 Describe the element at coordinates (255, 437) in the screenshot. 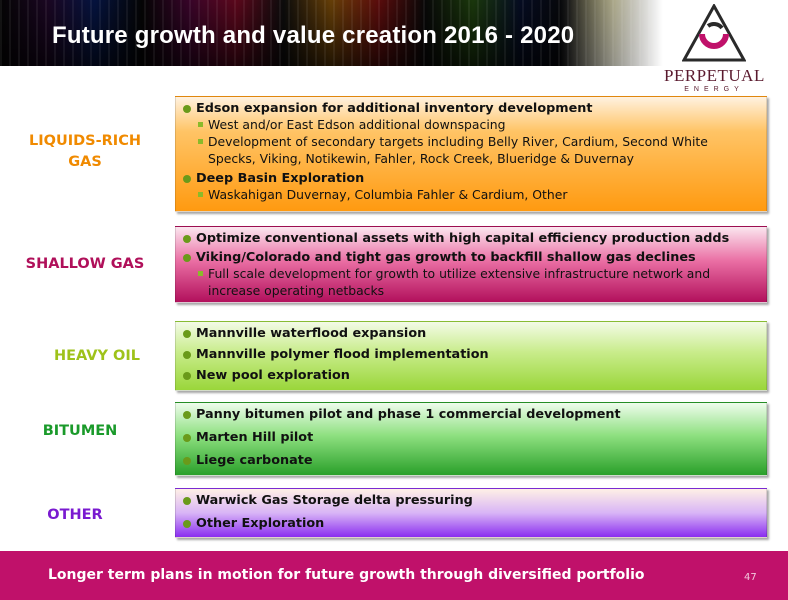

I see `bullet-text: Marten Hill pilot` at that location.